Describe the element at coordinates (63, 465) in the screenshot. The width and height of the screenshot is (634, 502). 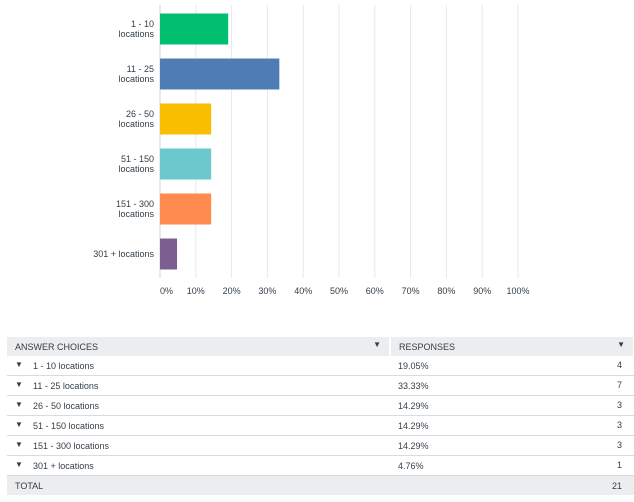
I see `answer-choice-label: 301 + locations` at that location.